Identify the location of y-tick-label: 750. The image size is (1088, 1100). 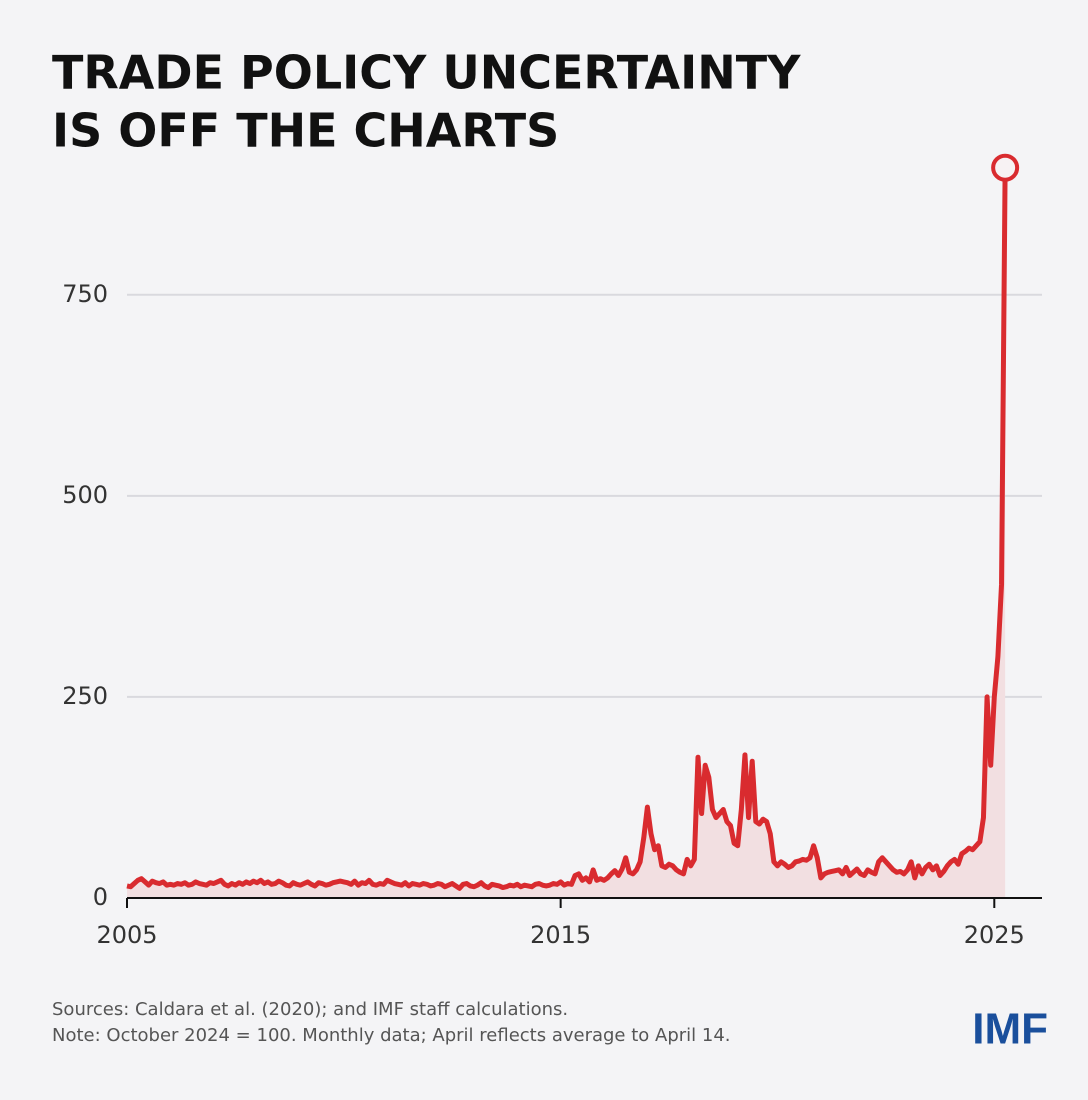
(85, 294).